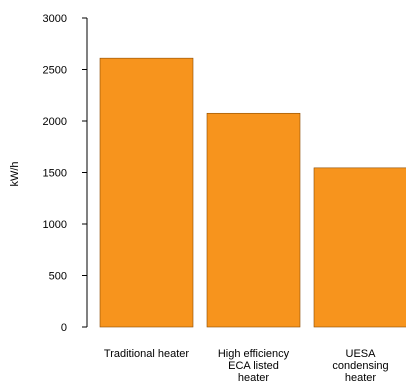  I want to click on y-axis-ticks: 0 500 1000 1500 2000 2500 3000, so click(65, 173).